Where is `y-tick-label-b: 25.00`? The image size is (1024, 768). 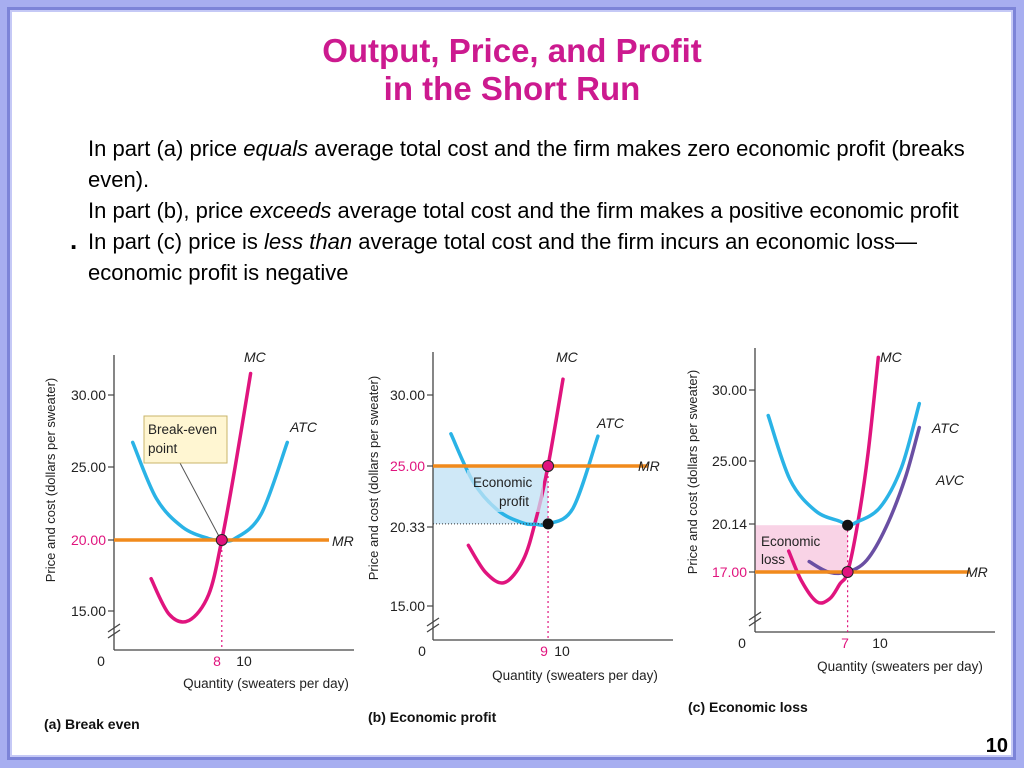
y-tick-label-b: 25.00 is located at coordinates (407, 466).